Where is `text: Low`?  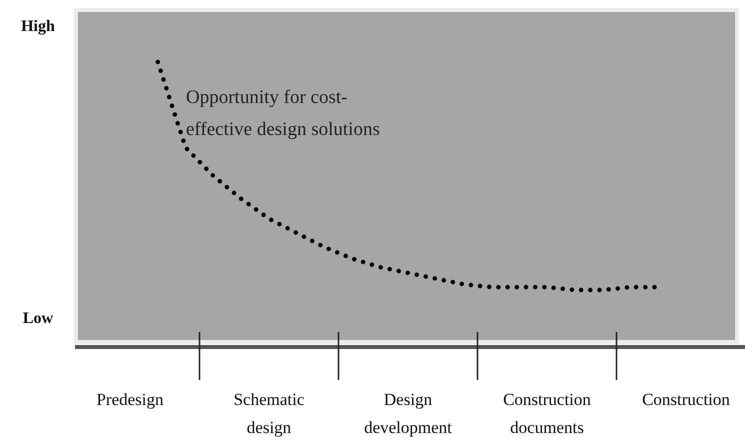
text: Low is located at coordinates (38, 318).